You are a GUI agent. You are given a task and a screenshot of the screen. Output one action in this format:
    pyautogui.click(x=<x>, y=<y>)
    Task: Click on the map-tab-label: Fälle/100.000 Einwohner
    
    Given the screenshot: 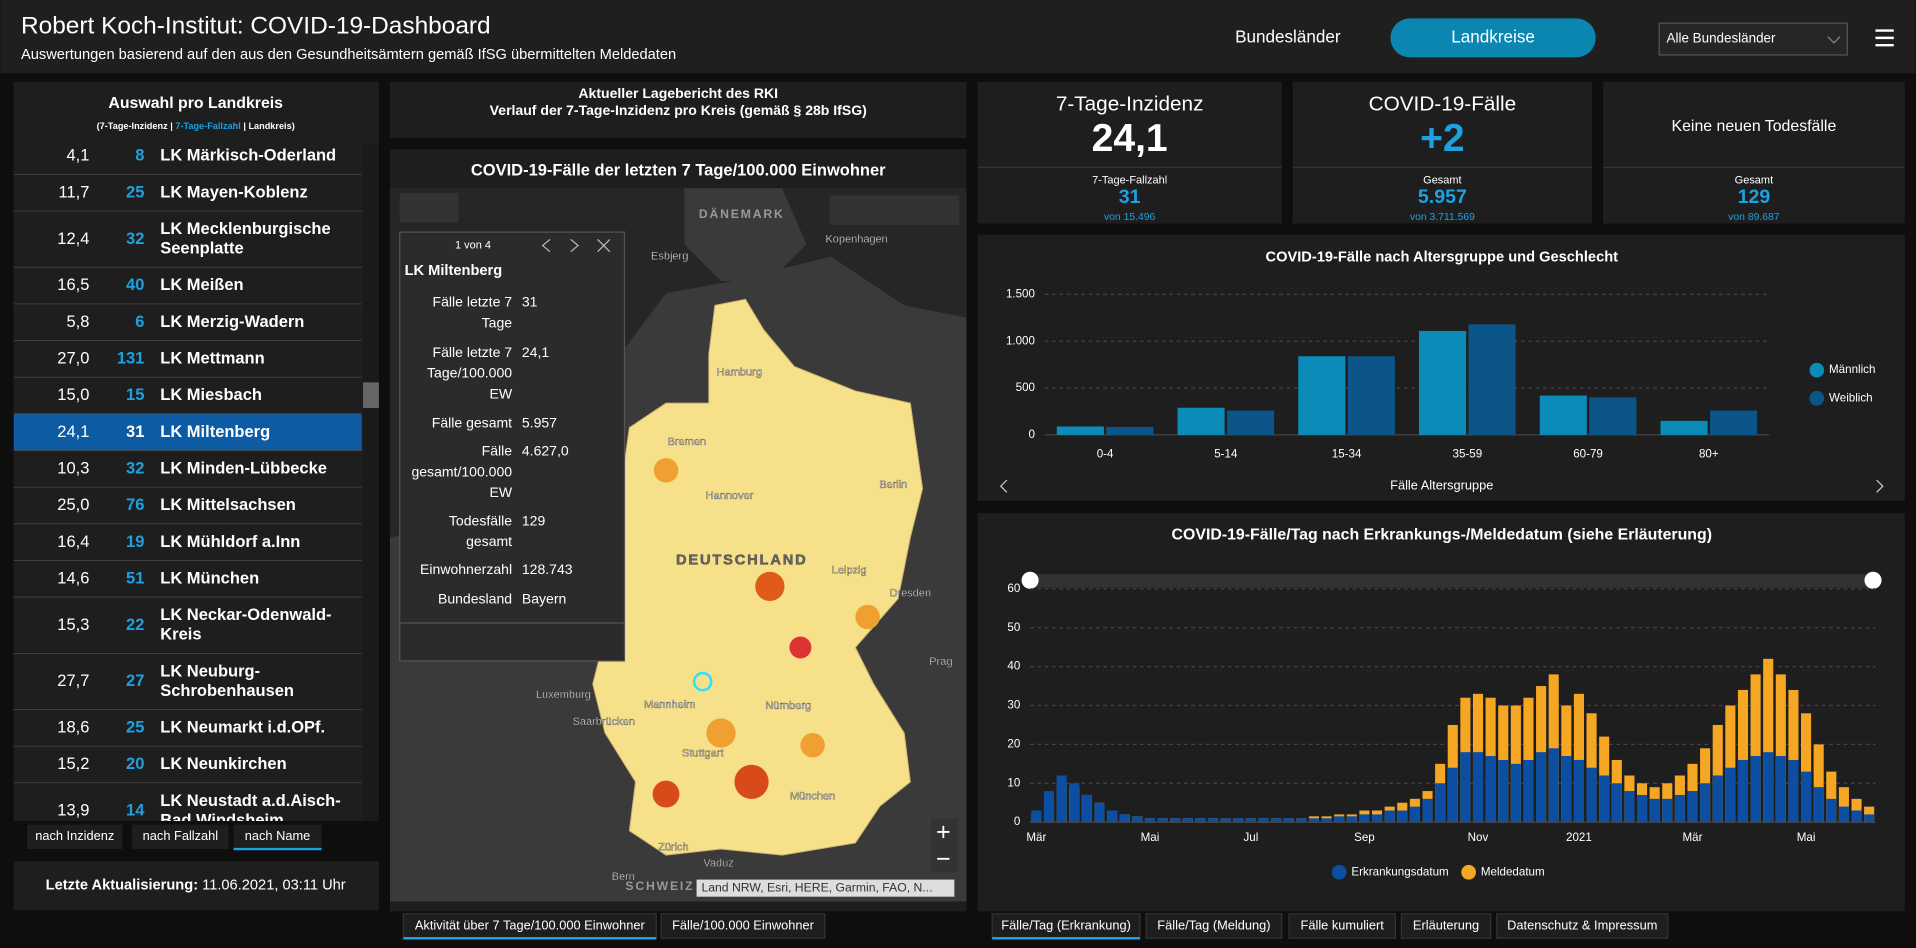 What is the action you would take?
    pyautogui.click(x=743, y=924)
    